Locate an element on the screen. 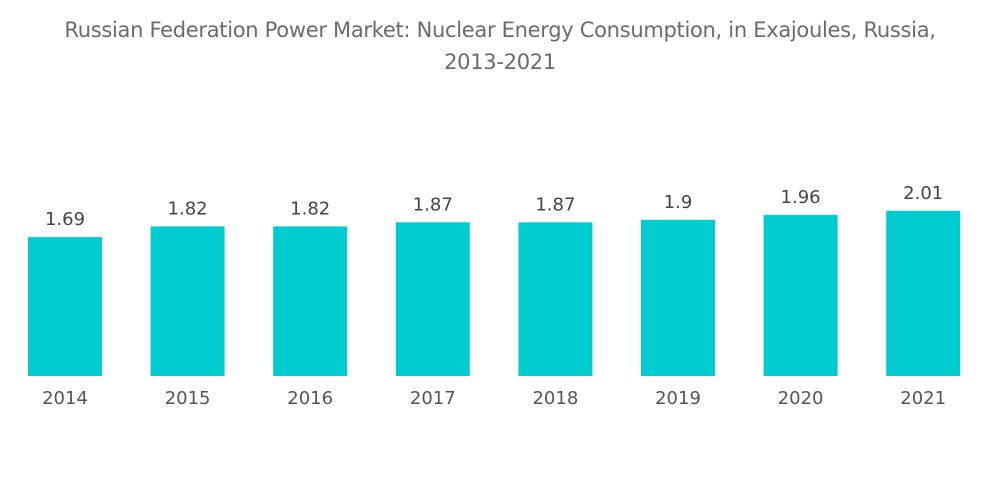 This screenshot has width=1000, height=504. bar-2019 is located at coordinates (678, 297).